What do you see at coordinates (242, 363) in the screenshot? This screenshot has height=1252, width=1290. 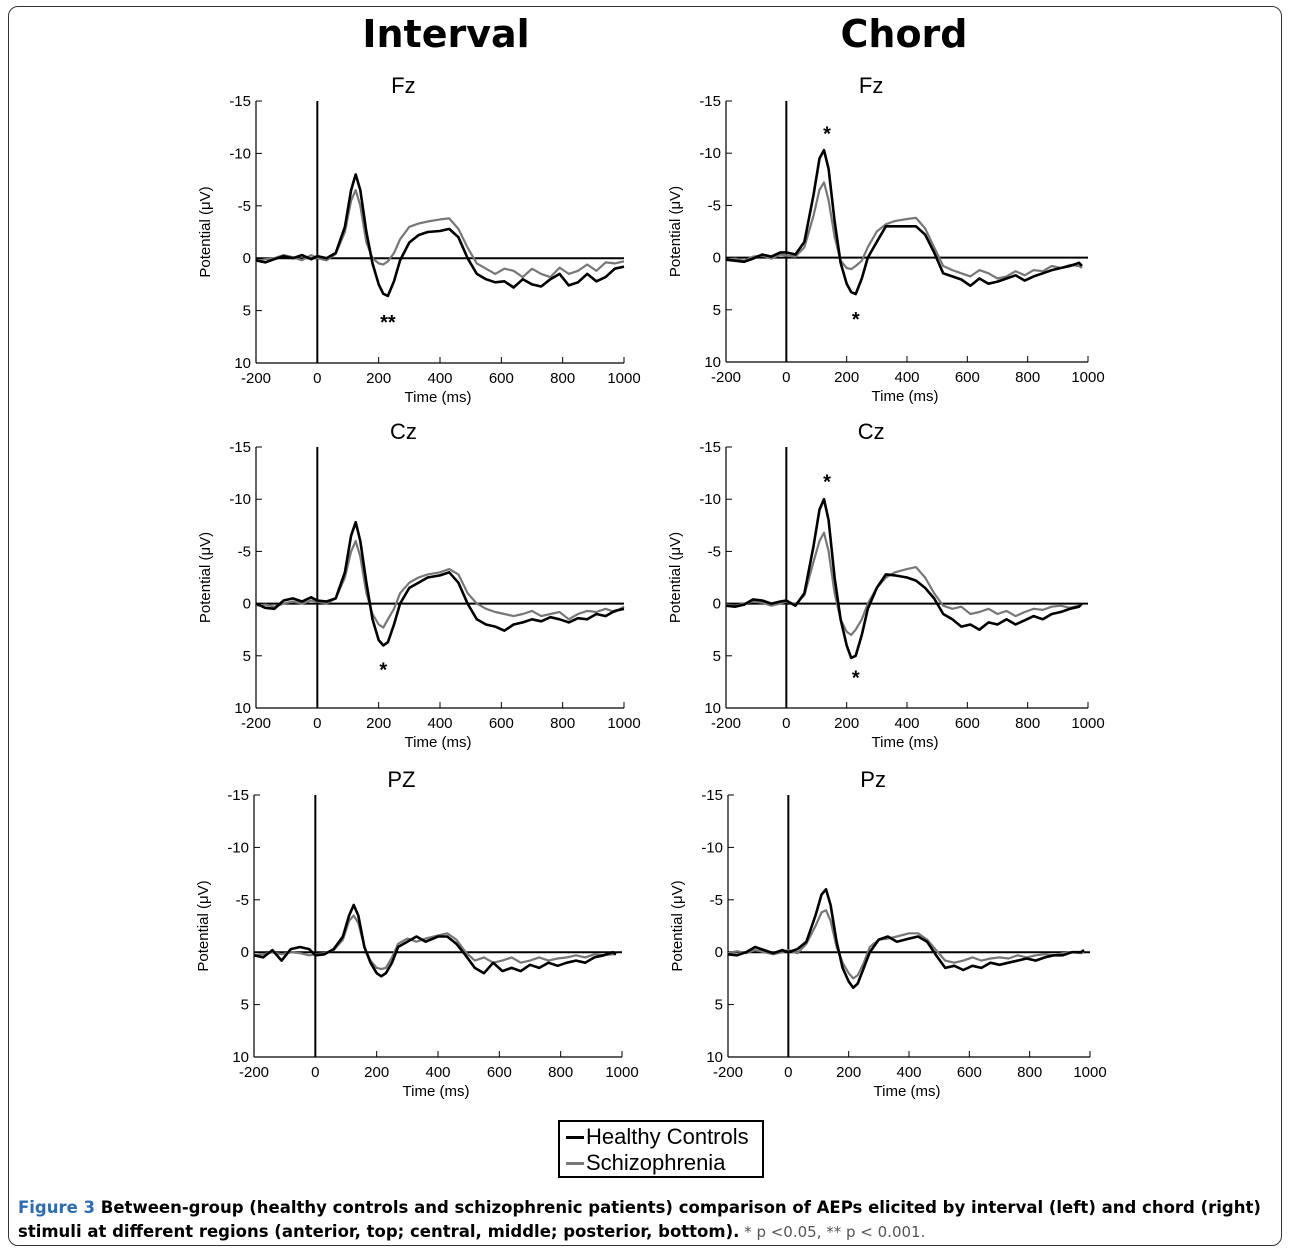 I see `panel-1-y-tick-label: 10` at bounding box center [242, 363].